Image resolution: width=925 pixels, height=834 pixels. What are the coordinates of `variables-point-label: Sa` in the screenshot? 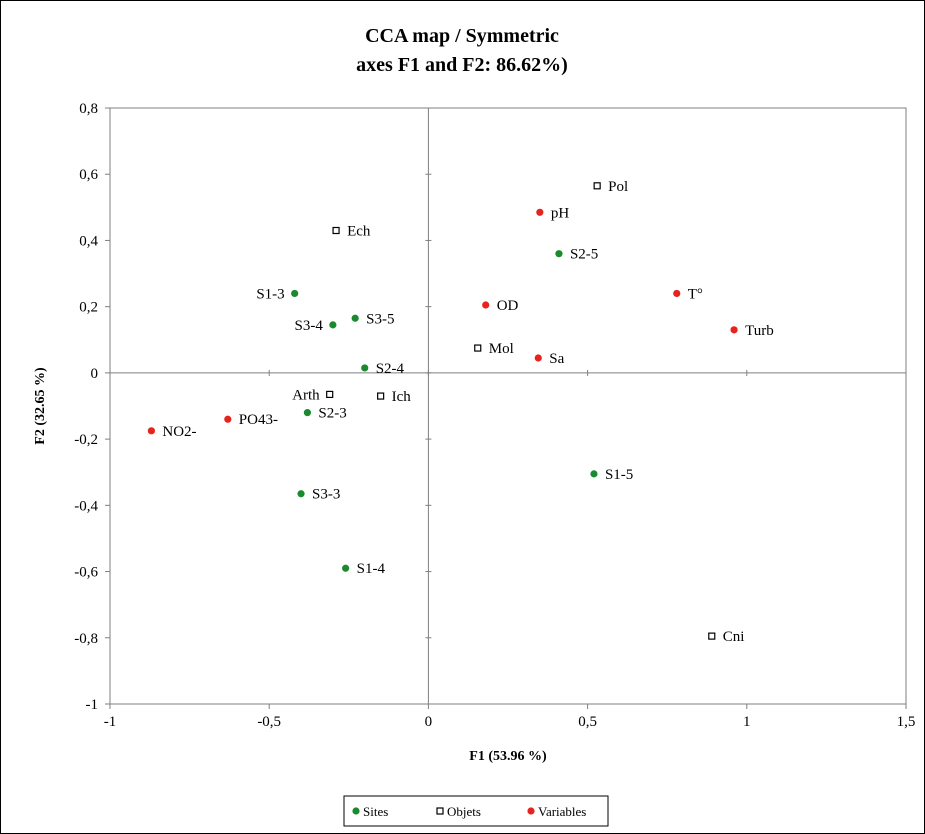 It's located at (556, 359).